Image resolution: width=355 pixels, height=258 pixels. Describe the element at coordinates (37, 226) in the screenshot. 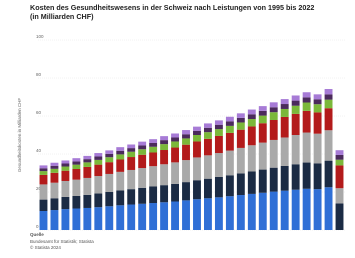

I see `y-tick-label: 0` at that location.